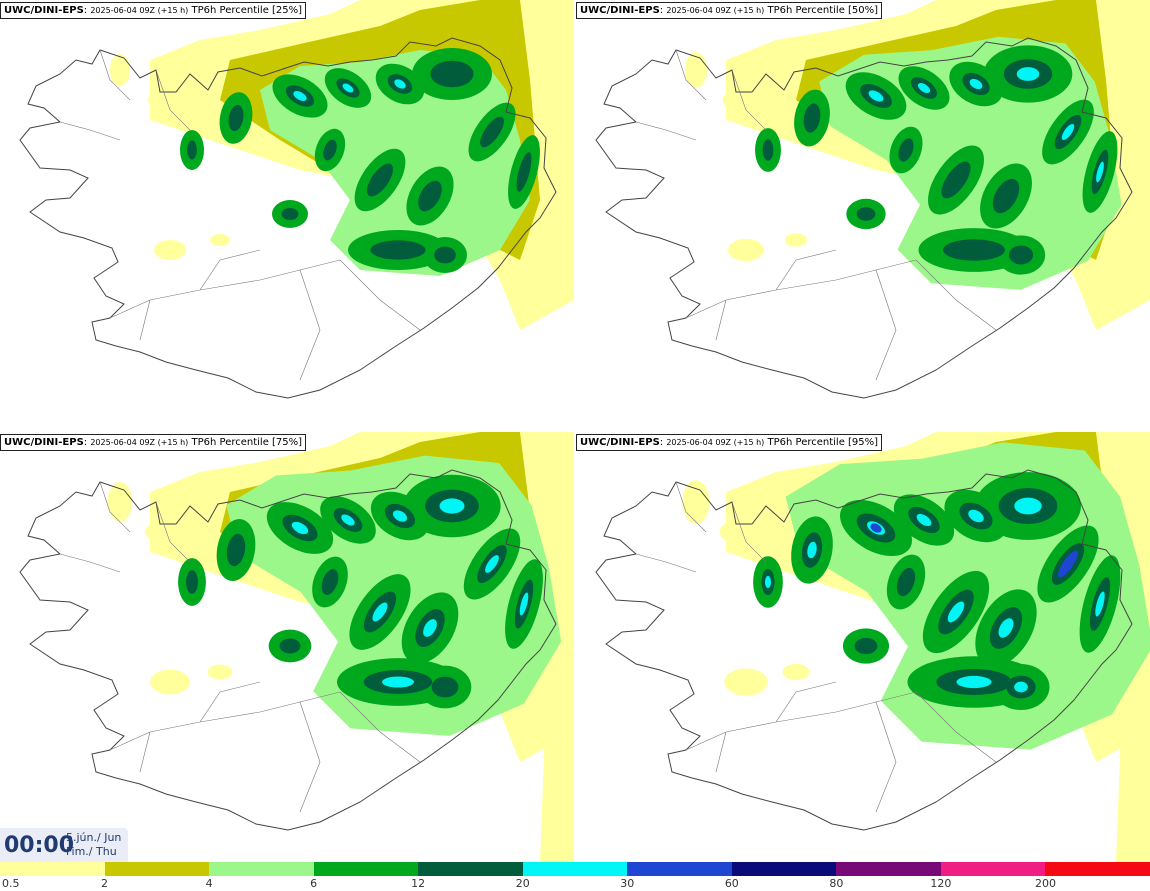 The image size is (1150, 891). What do you see at coordinates (105, 883) in the screenshot?
I see `legend-tick-label: 2` at bounding box center [105, 883].